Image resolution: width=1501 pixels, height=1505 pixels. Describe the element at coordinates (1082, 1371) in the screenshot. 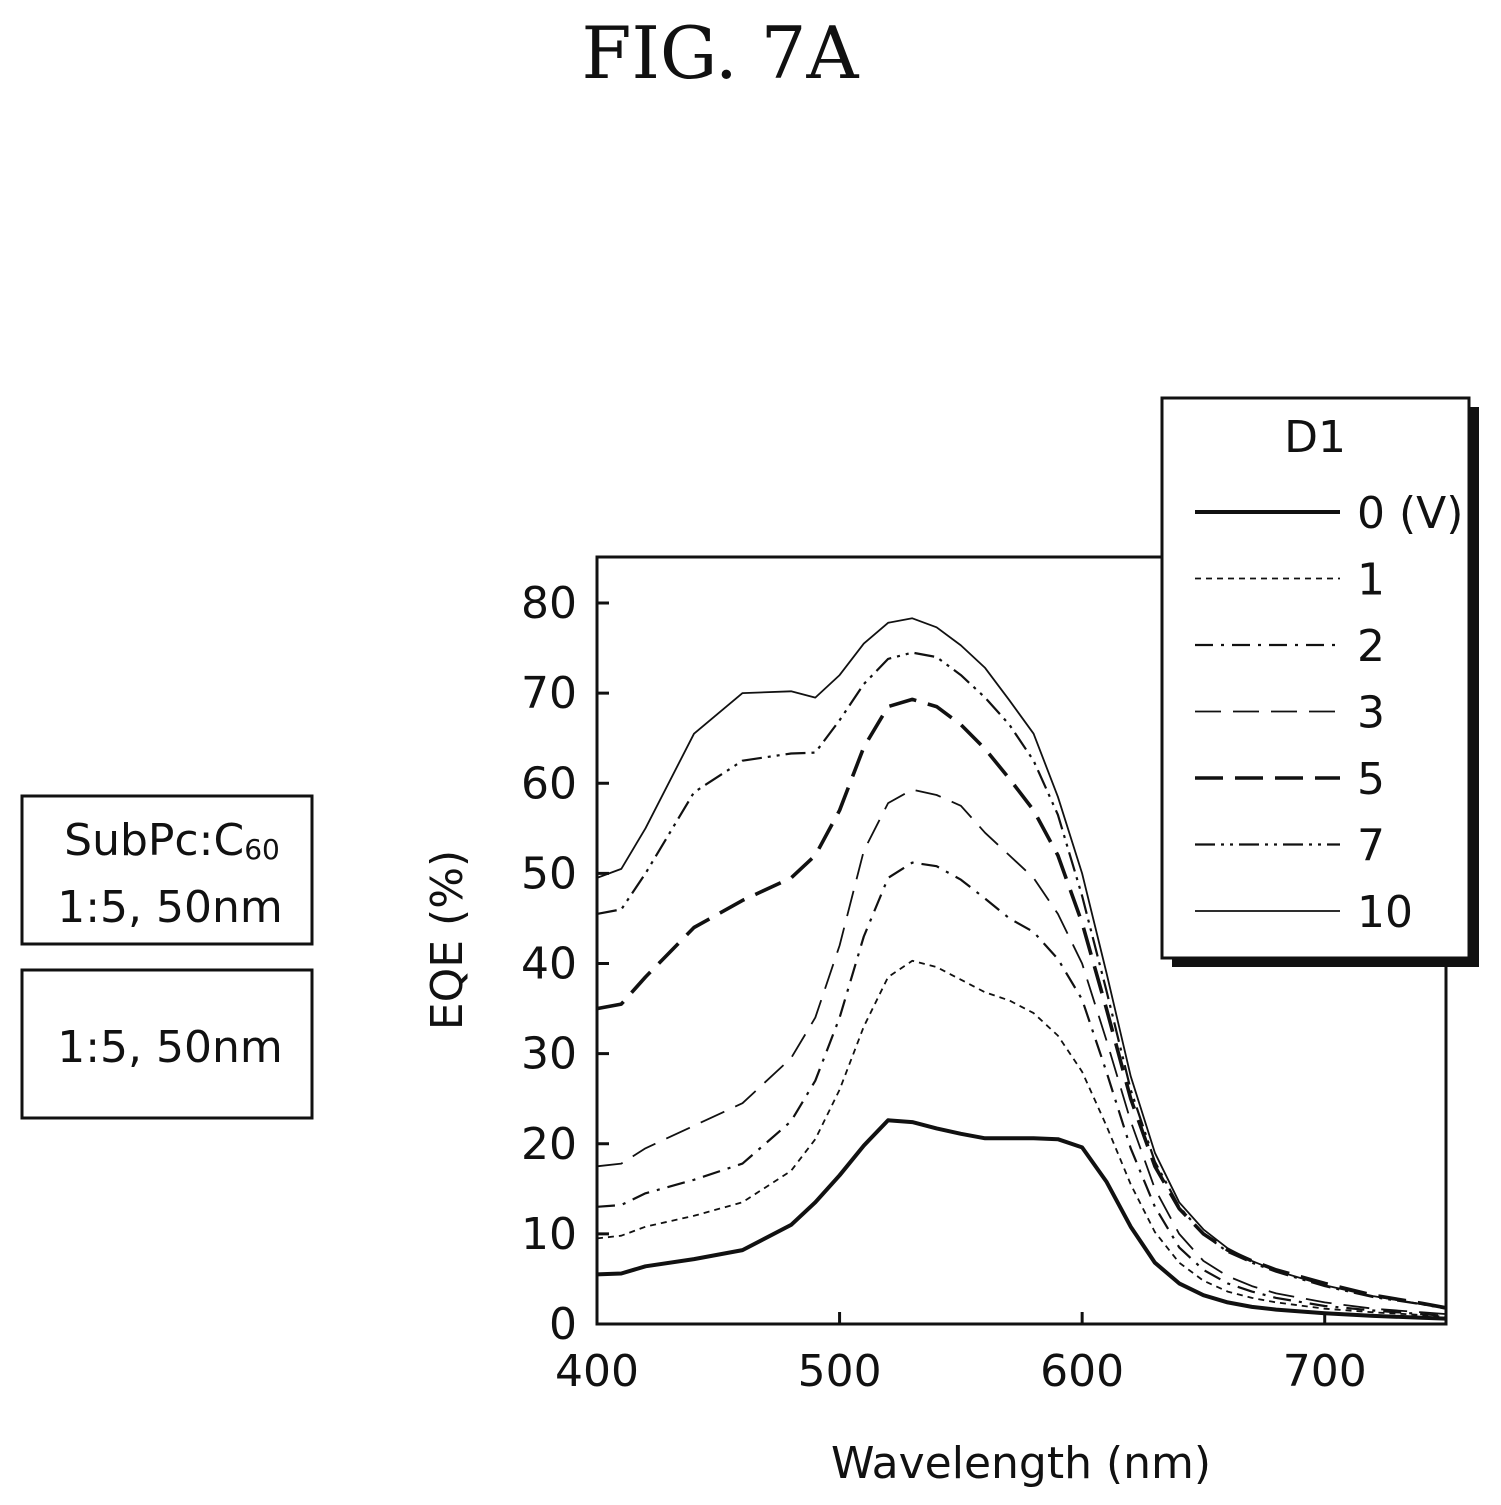

I see `x-tick-label: 600` at that location.